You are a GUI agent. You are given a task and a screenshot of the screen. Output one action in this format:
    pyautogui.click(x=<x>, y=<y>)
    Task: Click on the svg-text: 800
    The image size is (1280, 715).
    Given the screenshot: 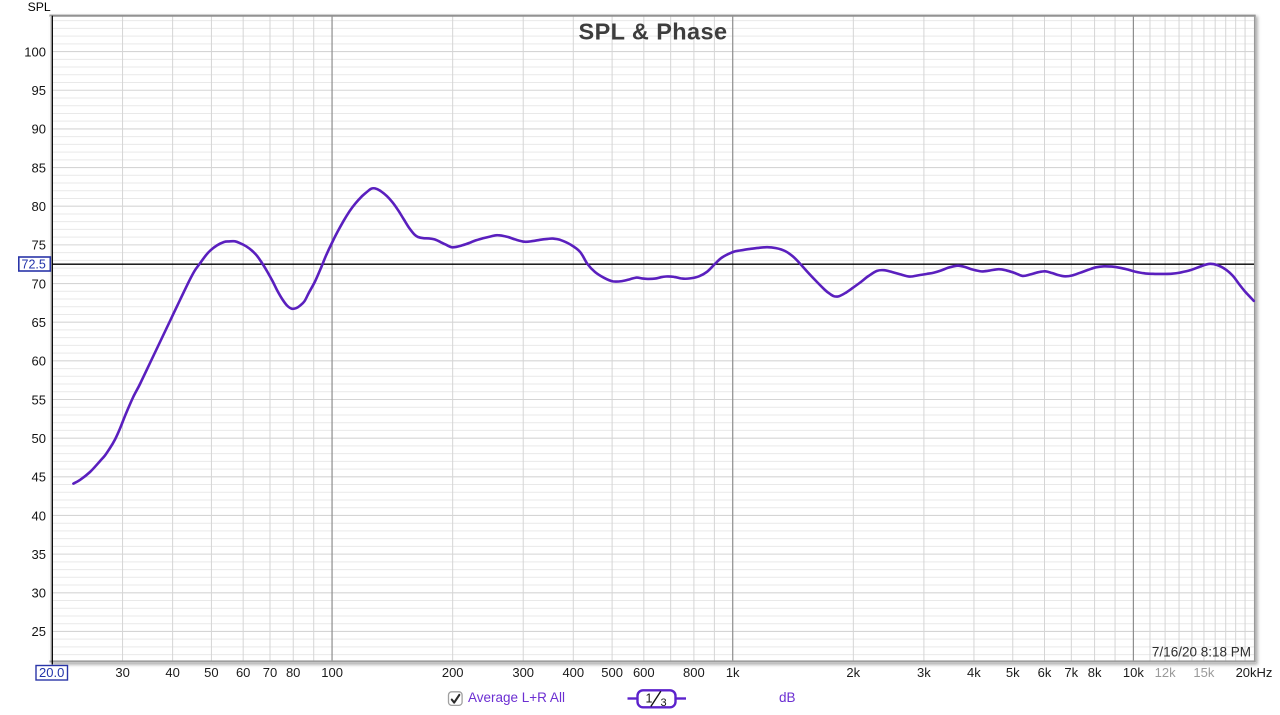 What is the action you would take?
    pyautogui.click(x=694, y=672)
    